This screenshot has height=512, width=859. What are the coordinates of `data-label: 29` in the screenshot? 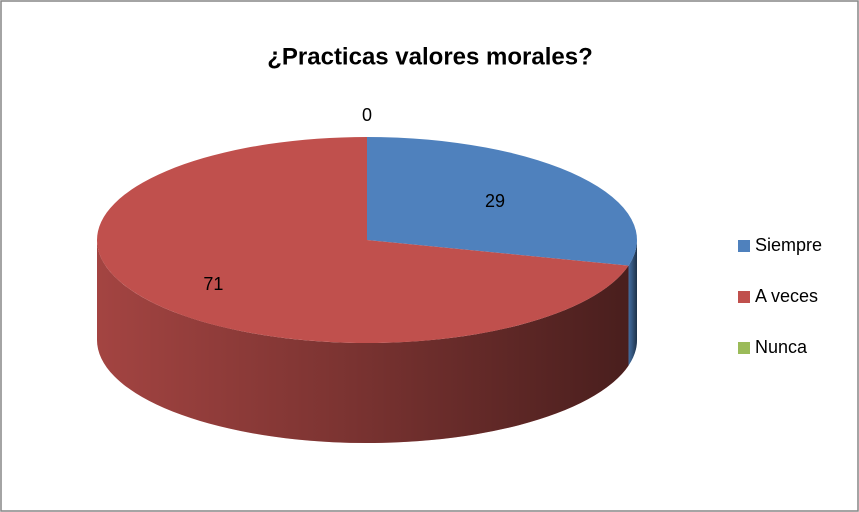 It's located at (495, 201).